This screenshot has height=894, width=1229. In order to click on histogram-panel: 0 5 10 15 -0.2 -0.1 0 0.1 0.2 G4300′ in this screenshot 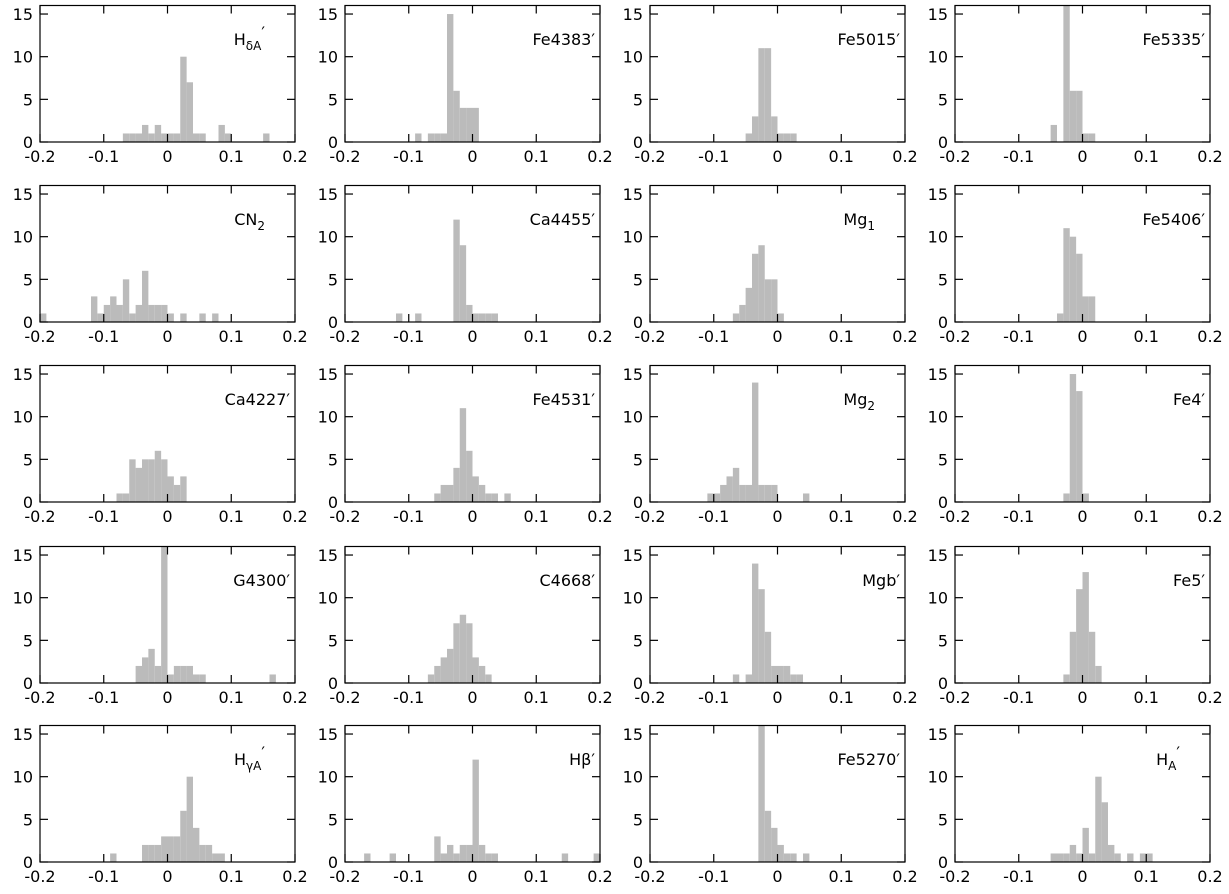, I will do `click(160, 626)`.